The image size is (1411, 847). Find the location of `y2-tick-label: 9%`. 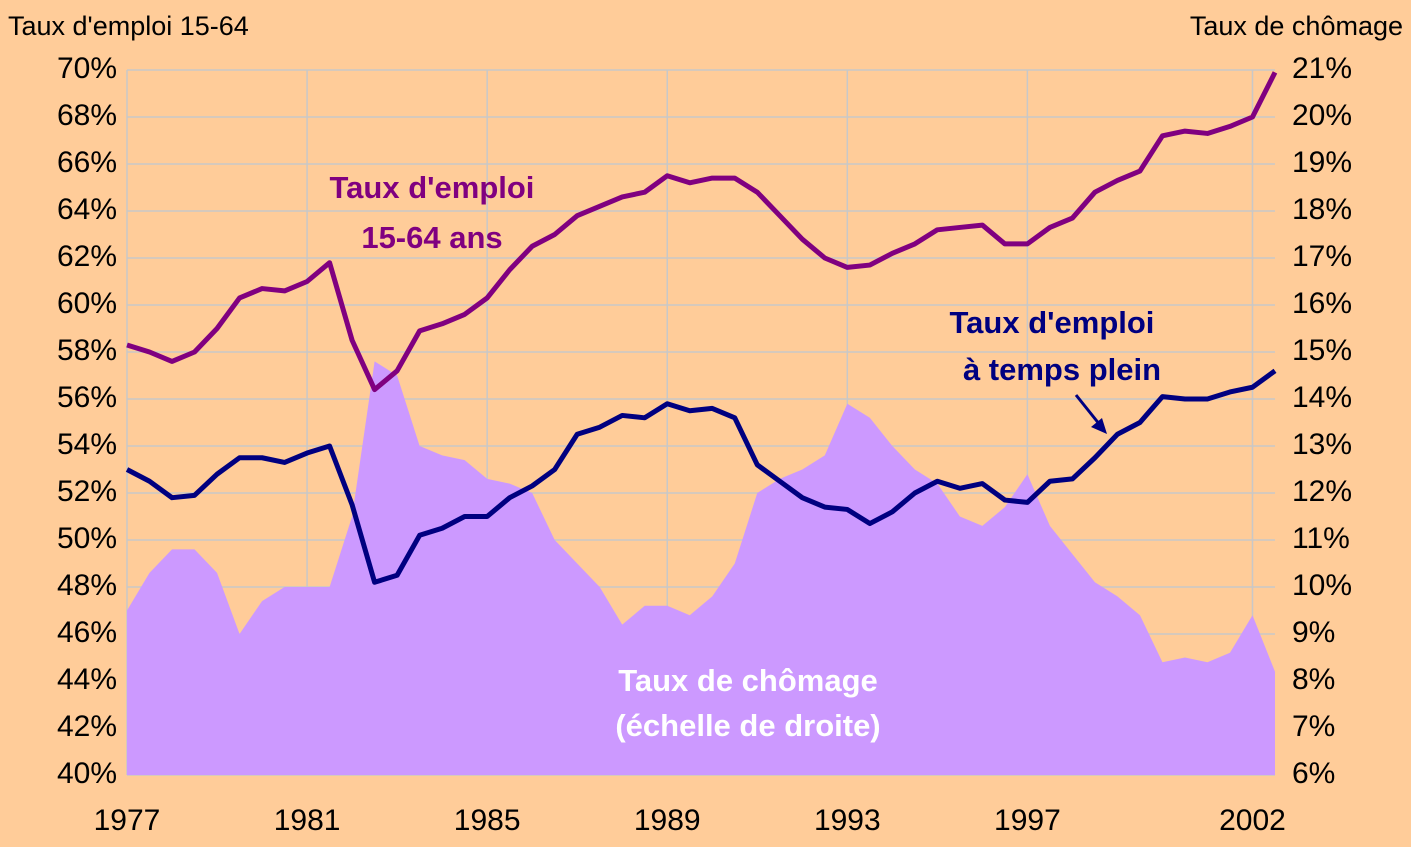

y2-tick-label: 9% is located at coordinates (1313, 632).